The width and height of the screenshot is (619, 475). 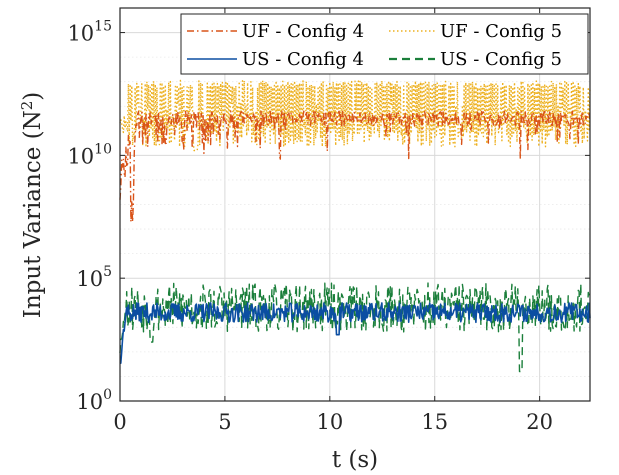 What do you see at coordinates (94, 277) in the screenshot?
I see `y-tick-label: 10⁵` at bounding box center [94, 277].